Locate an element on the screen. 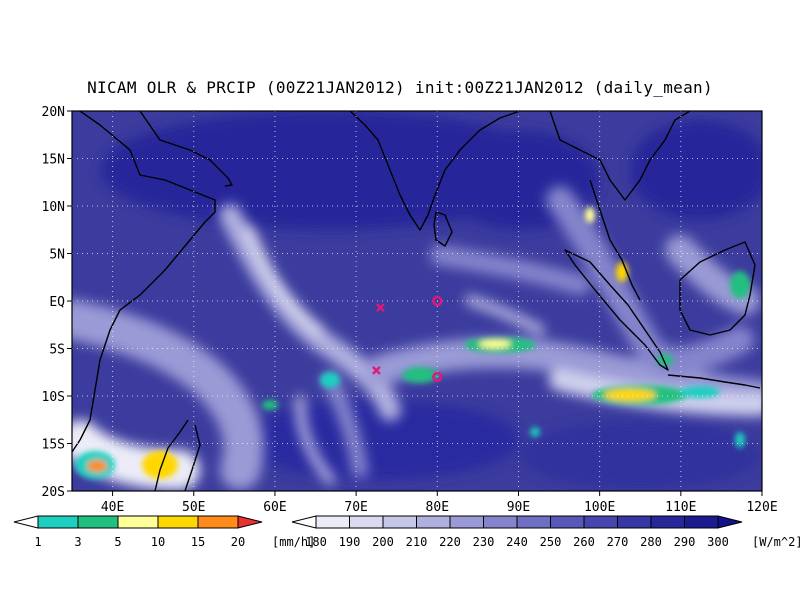  olr-legend-label: 200 is located at coordinates (383, 542).